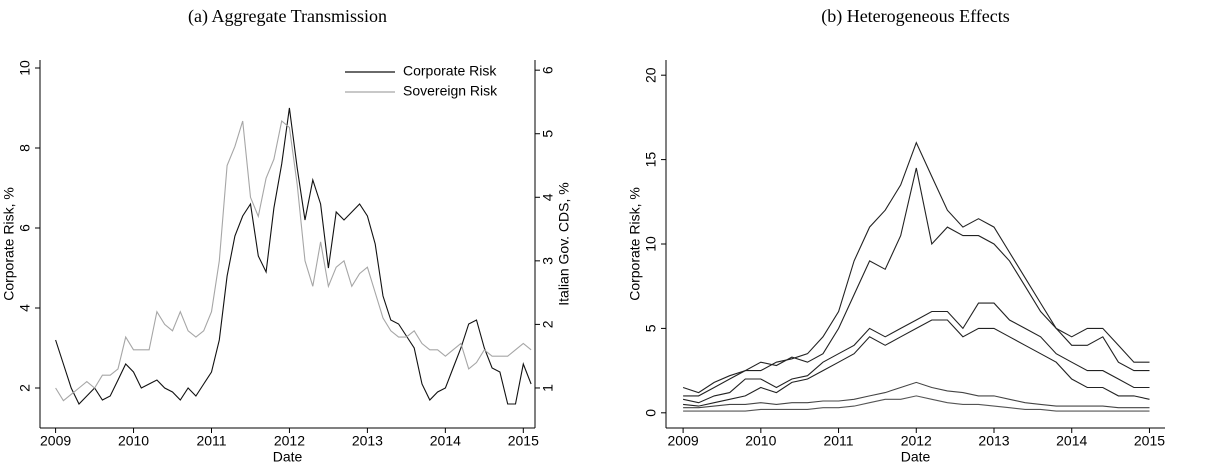 Image resolution: width=1207 pixels, height=467 pixels. What do you see at coordinates (287, 16) in the screenshot?
I see `chart-title: (a) Aggregate Transmission` at bounding box center [287, 16].